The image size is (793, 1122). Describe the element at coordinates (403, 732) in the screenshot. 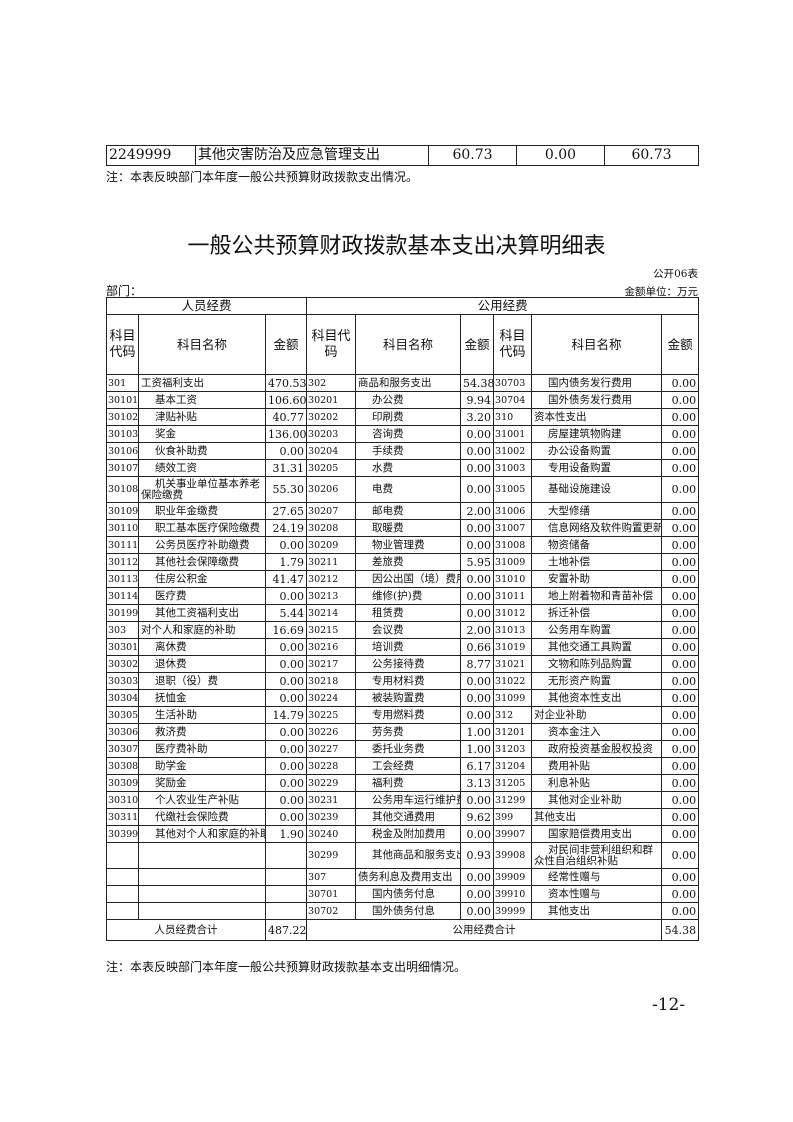

I see `table-row: 30306 救济费 0.00 30226 劳务费 1.00 31201 资本金注入 0.00` at that location.